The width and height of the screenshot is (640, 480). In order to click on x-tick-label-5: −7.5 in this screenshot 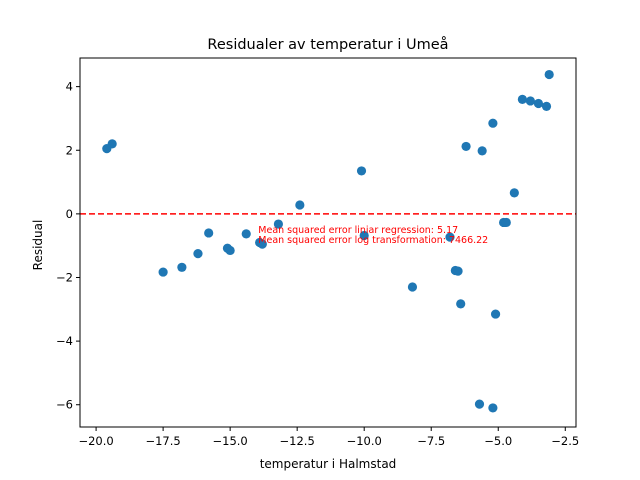, I will do `click(431, 441)`.